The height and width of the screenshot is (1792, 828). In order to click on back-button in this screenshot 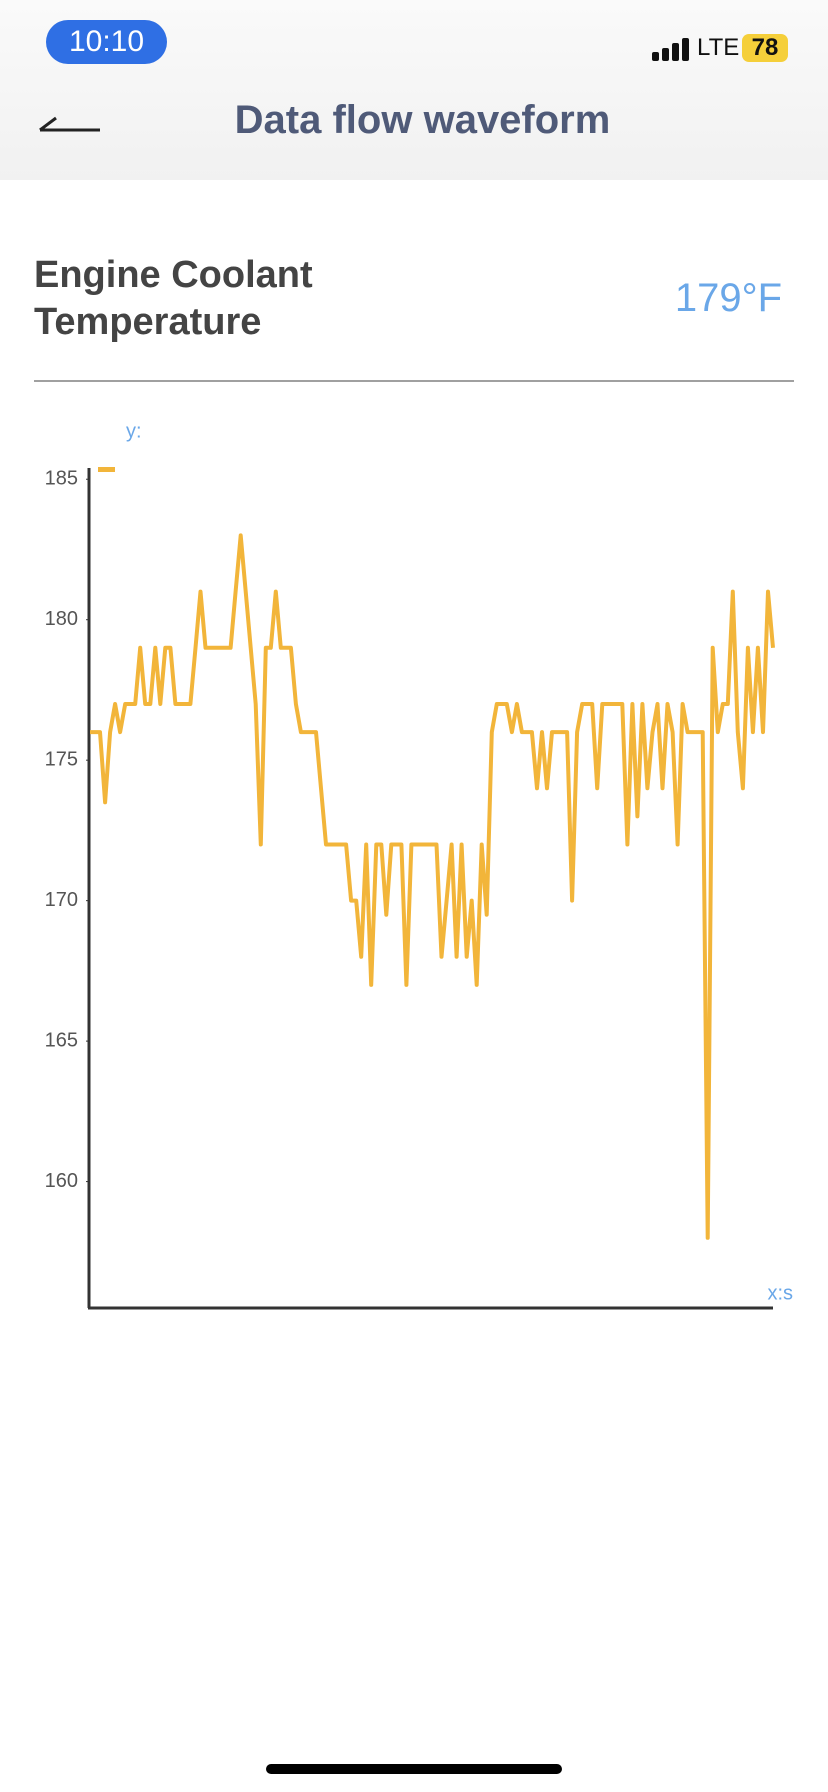, I will do `click(71, 124)`.